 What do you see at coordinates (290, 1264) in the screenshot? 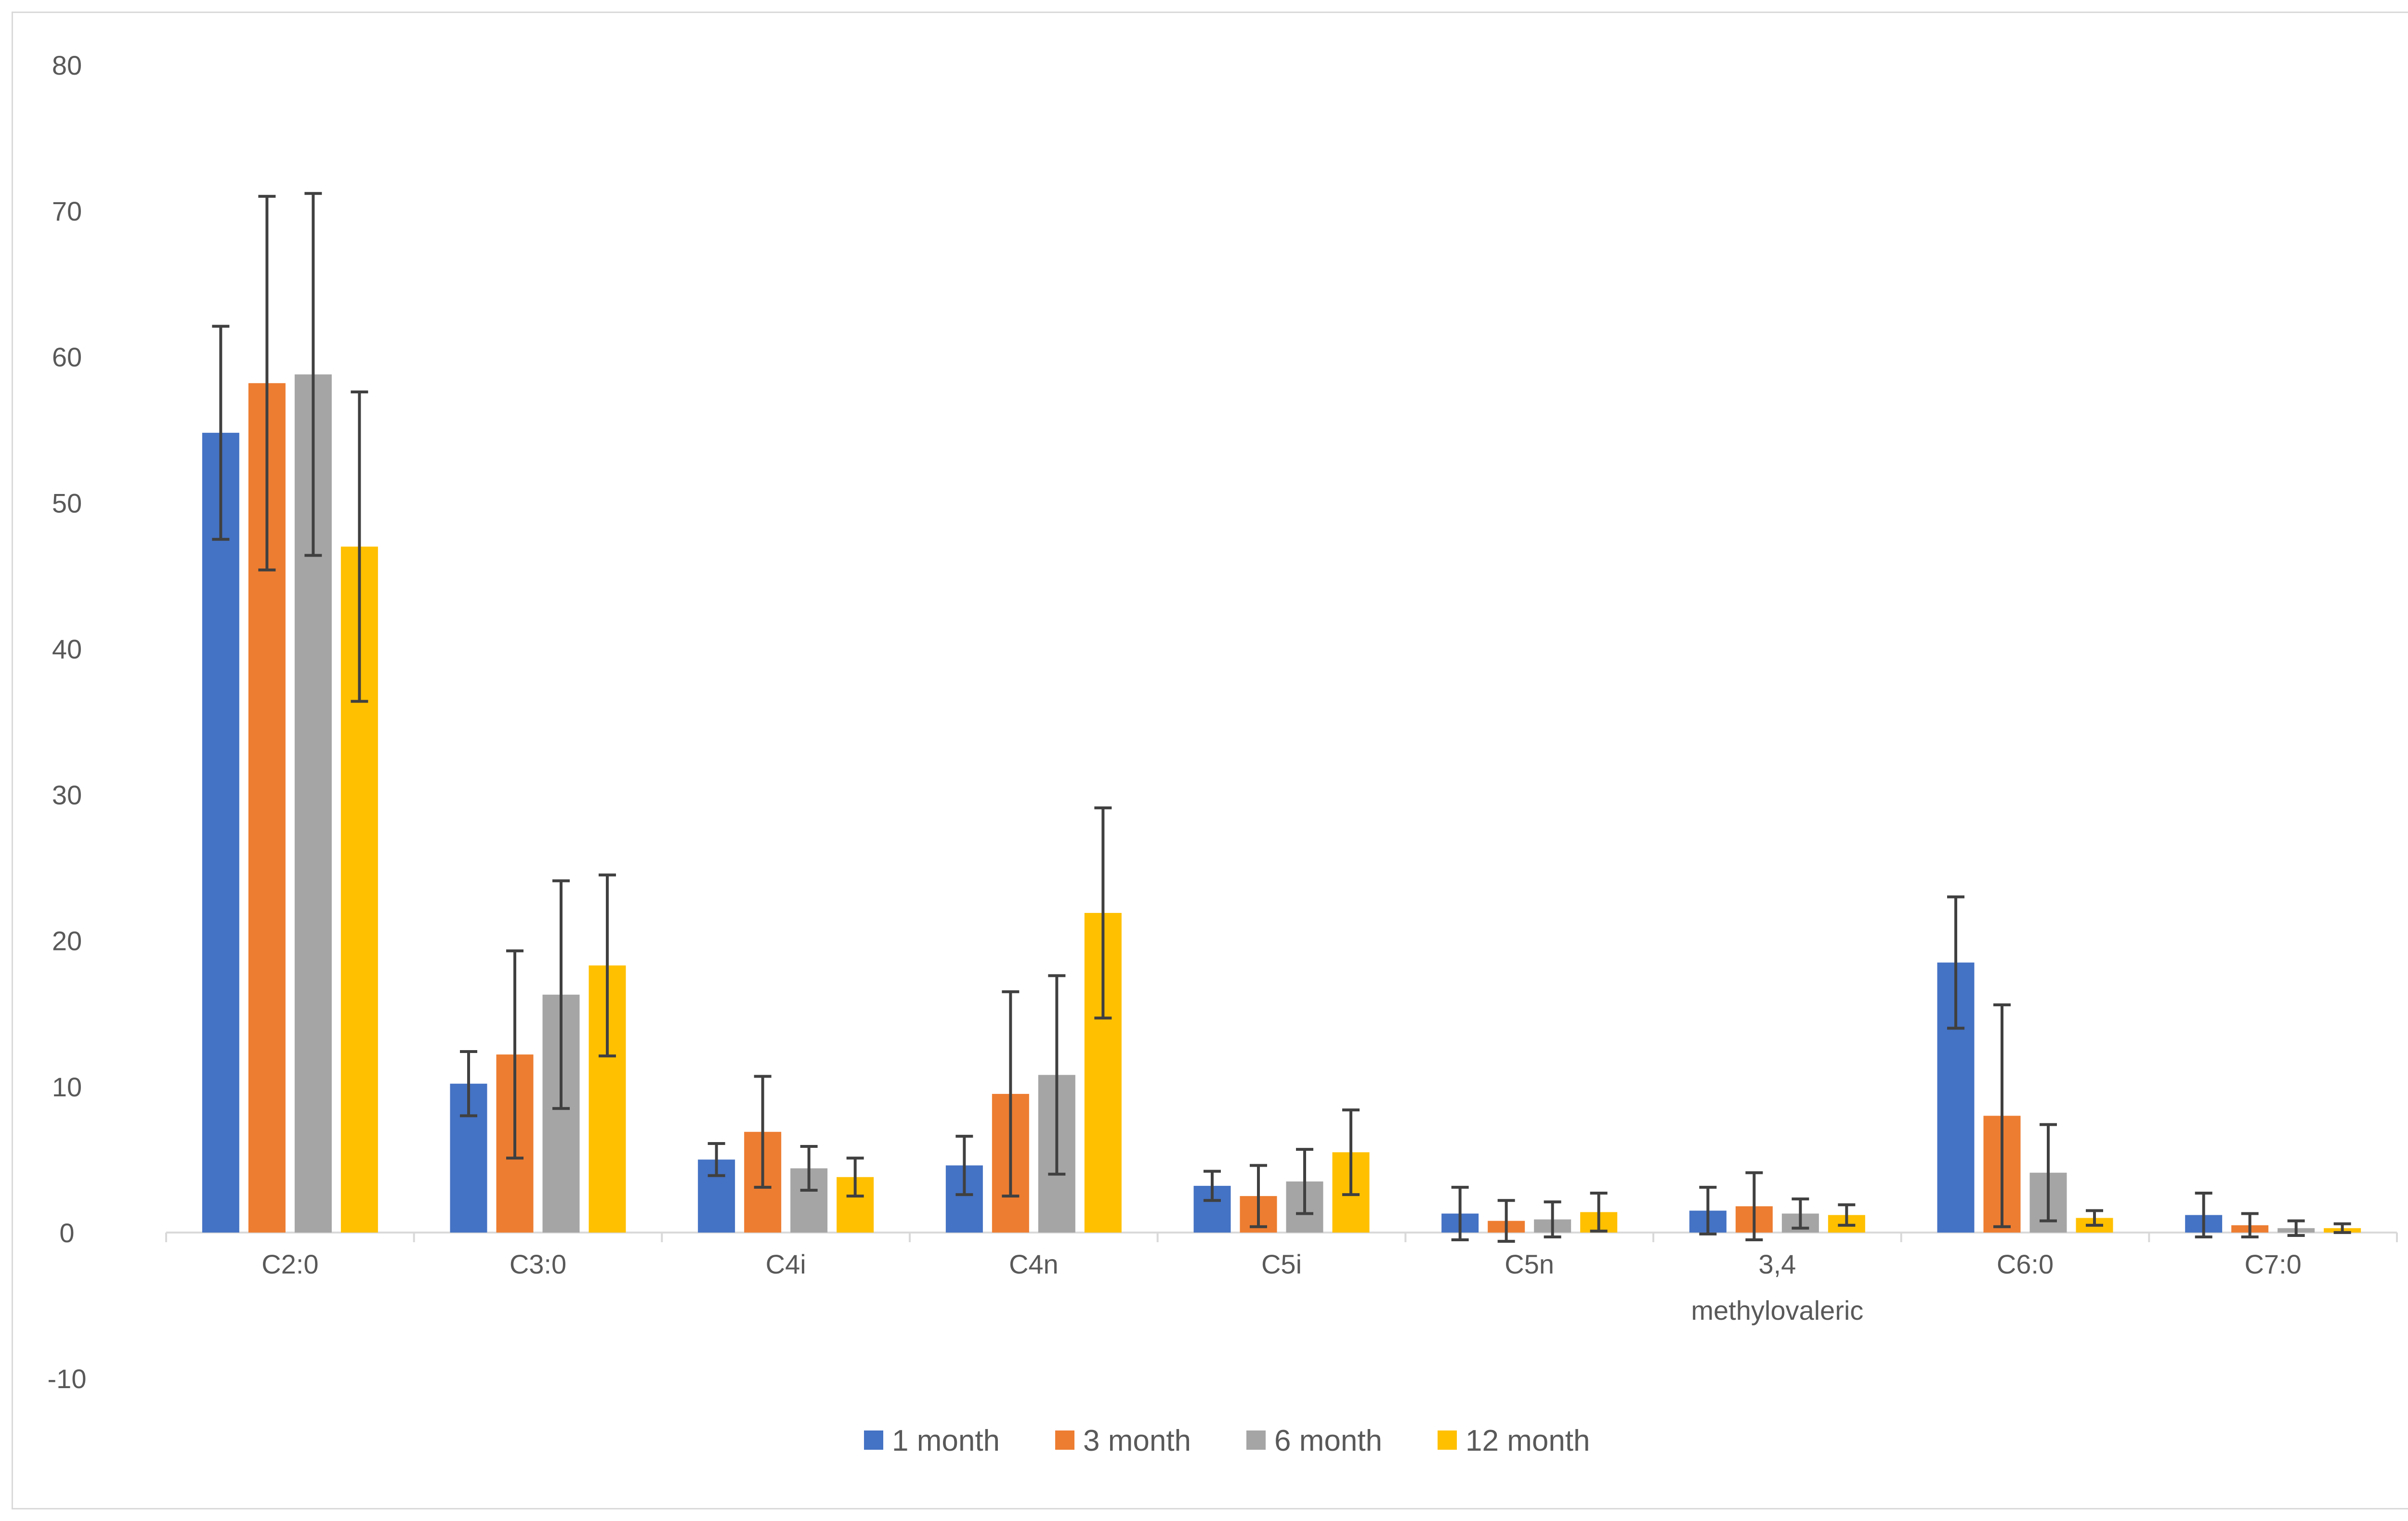
I see `x-tick-label: C2:0` at bounding box center [290, 1264].